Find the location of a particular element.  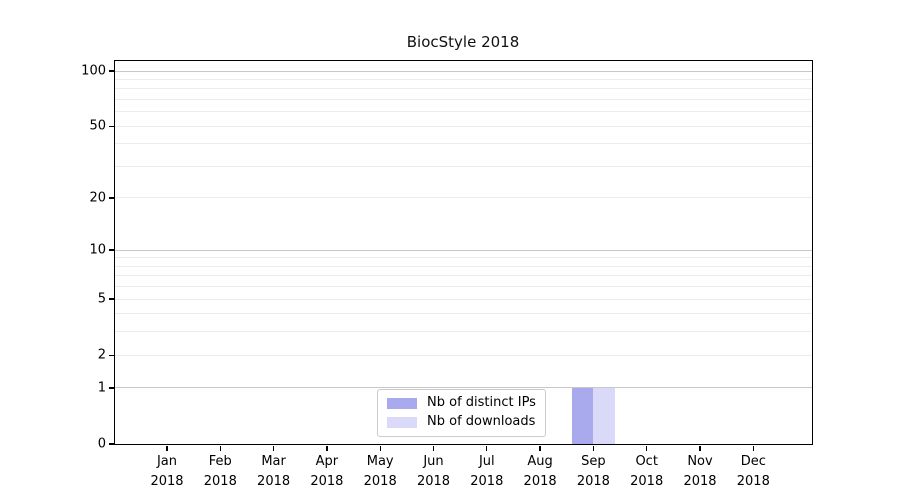

y-tick-label: 5 is located at coordinates (101, 299).